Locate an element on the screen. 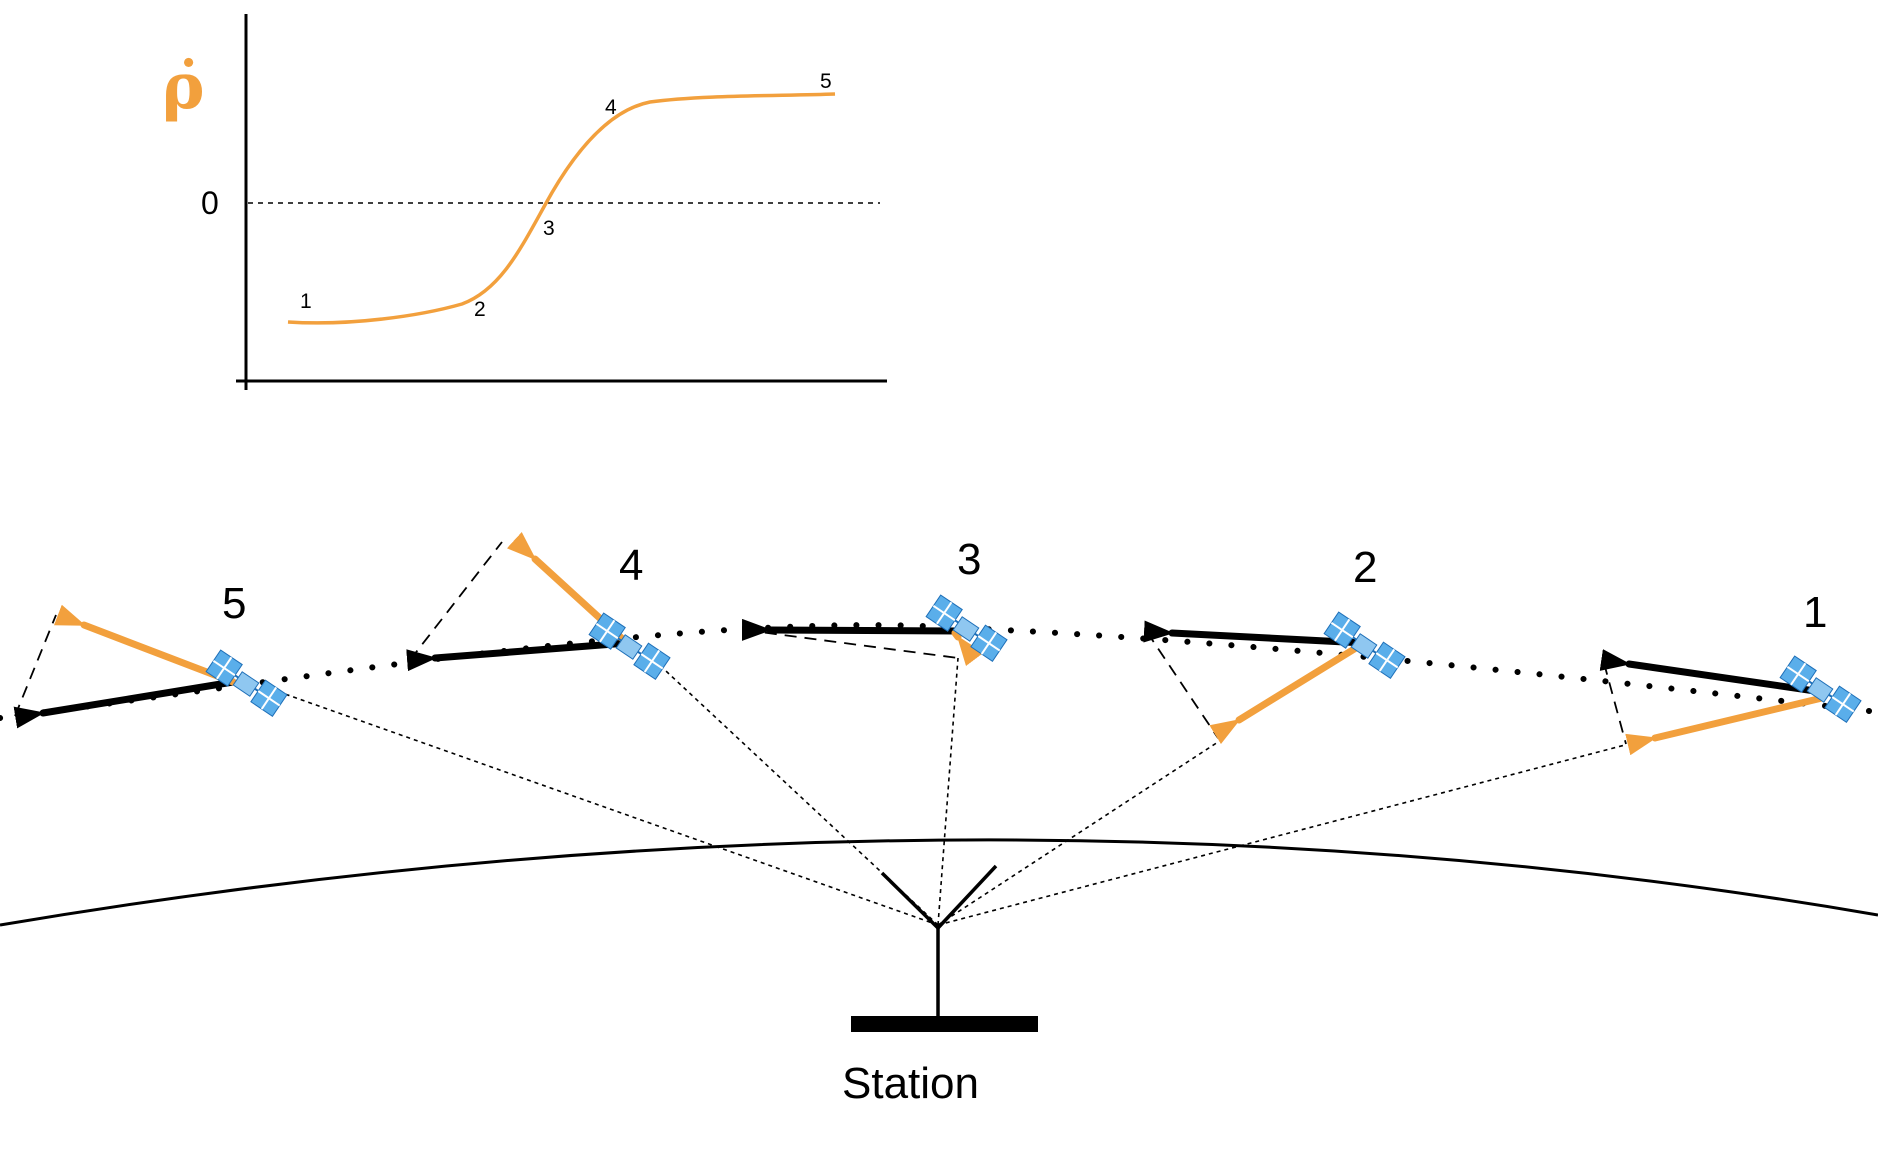 This screenshot has width=1878, height=1174. projection-lines is located at coordinates (820, 643).